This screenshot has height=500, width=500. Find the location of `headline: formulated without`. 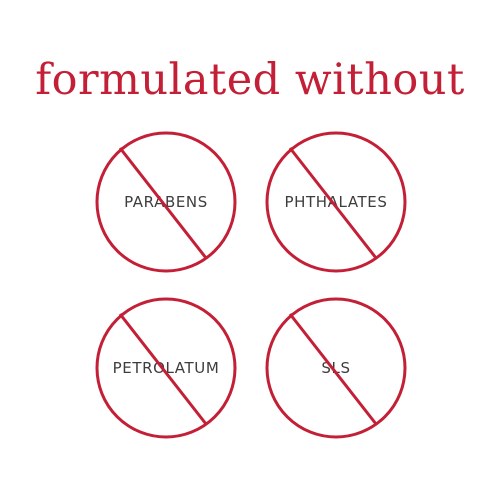

headline: formulated without is located at coordinates (250, 80).